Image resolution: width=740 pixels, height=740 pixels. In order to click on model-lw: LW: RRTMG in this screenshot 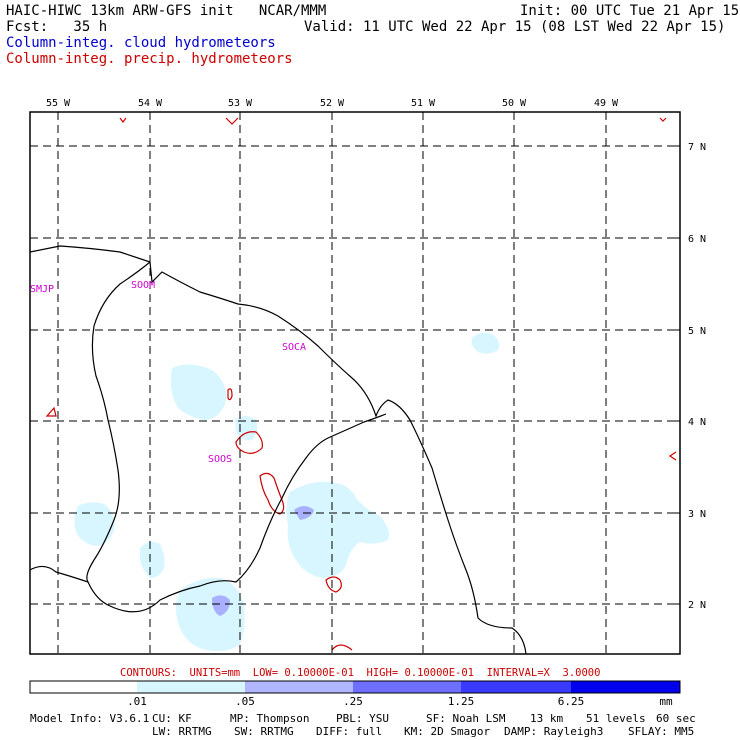, I will do `click(182, 731)`.